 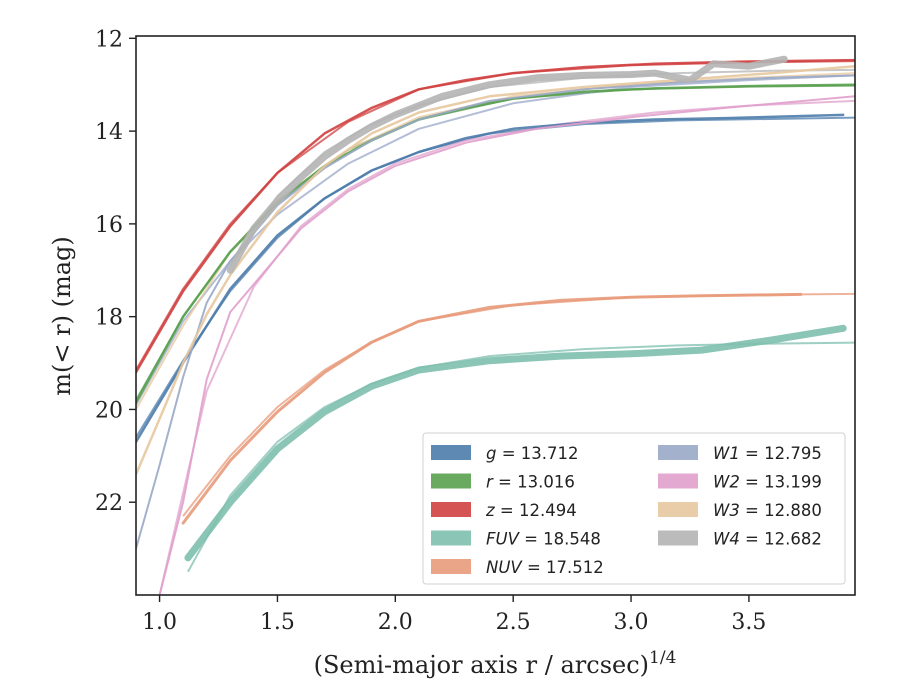 I want to click on y-tick-label: 14, so click(x=109, y=132).